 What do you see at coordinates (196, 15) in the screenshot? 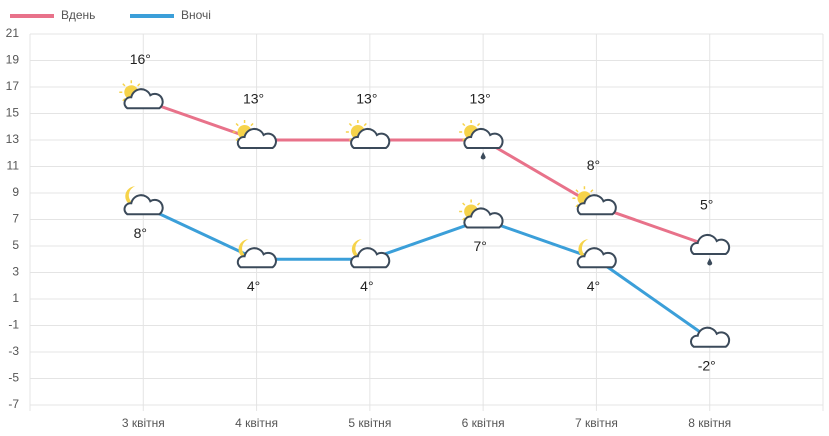
I see `legend-label: Вночі` at bounding box center [196, 15].